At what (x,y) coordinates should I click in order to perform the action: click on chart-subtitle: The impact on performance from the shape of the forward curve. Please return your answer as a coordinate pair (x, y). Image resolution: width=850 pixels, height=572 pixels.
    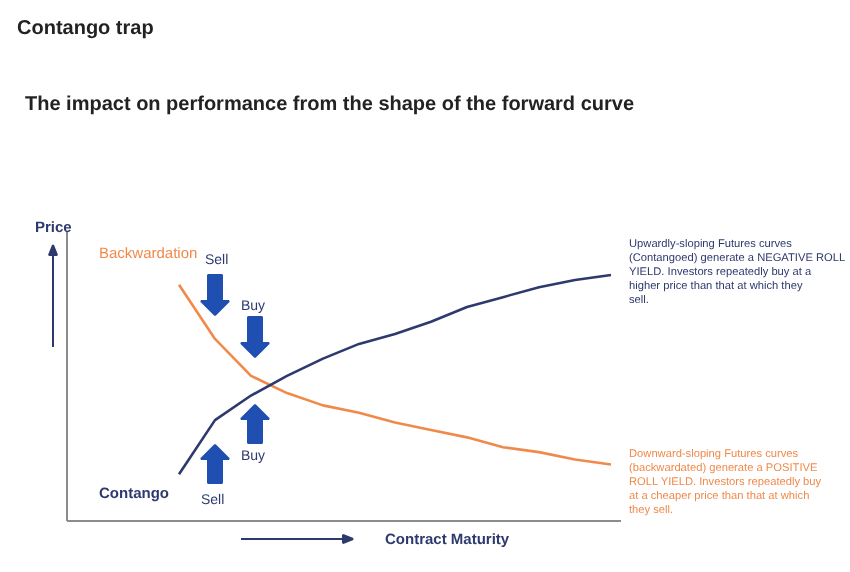
    Looking at the image, I should click on (330, 105).